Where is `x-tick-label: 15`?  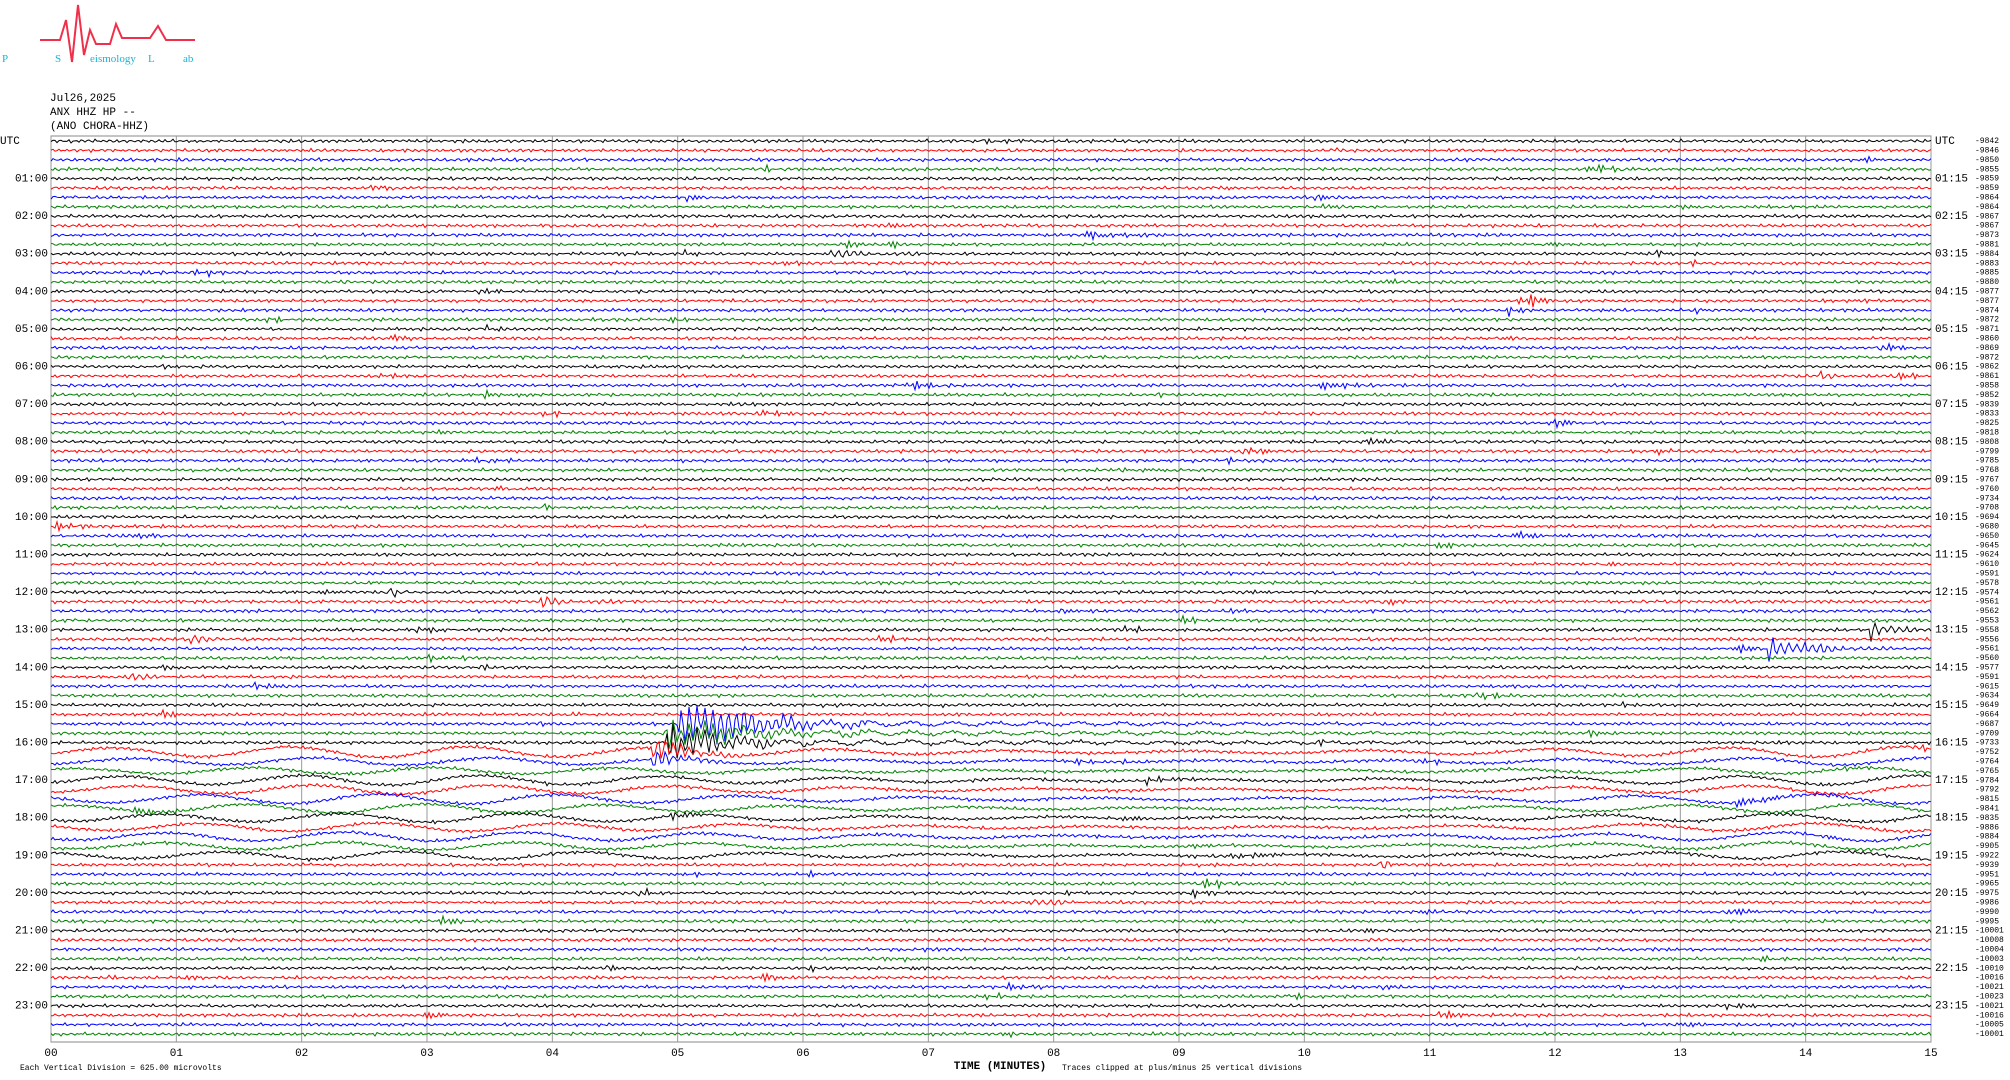 x-tick-label: 15 is located at coordinates (1930, 1054).